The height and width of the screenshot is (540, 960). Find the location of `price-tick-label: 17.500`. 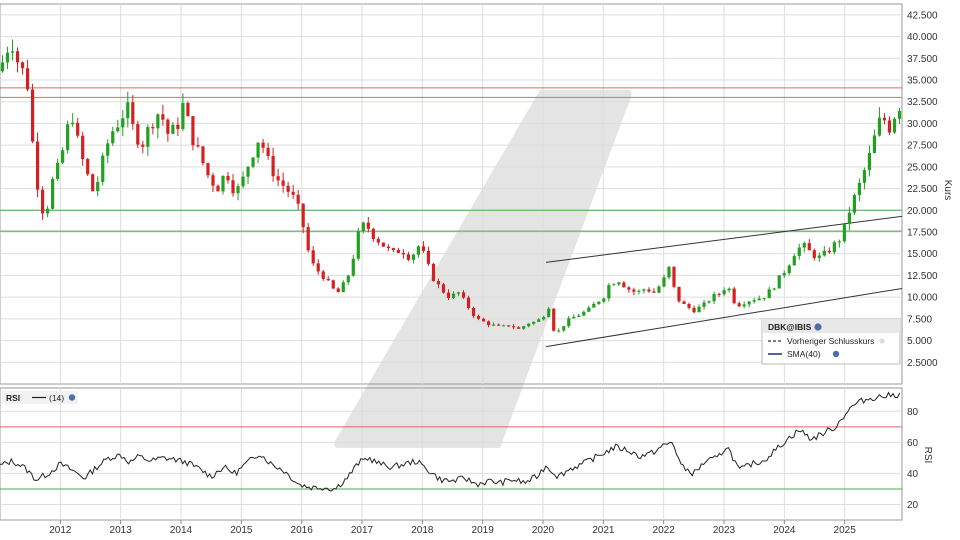

price-tick-label: 17.500 is located at coordinates (922, 233).